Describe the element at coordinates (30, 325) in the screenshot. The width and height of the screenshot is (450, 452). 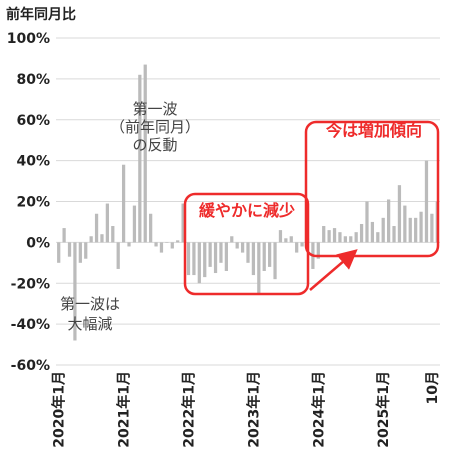
I see `y-tick-label: -40%` at that location.